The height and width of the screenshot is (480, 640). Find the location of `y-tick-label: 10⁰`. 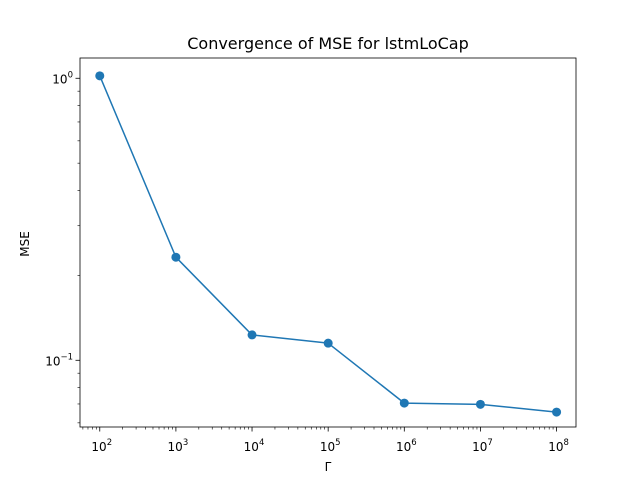

y-tick-label: 10⁰ is located at coordinates (62, 78).